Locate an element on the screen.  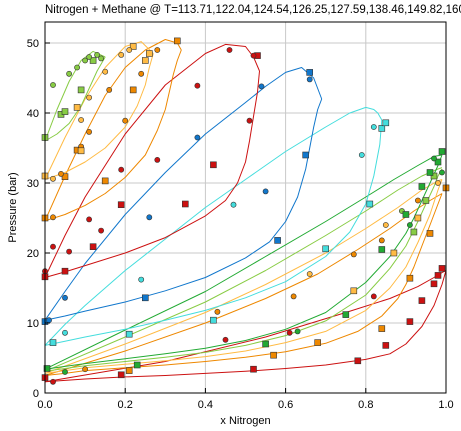
x-tick-label: 1.0 is located at coordinates (445, 405).